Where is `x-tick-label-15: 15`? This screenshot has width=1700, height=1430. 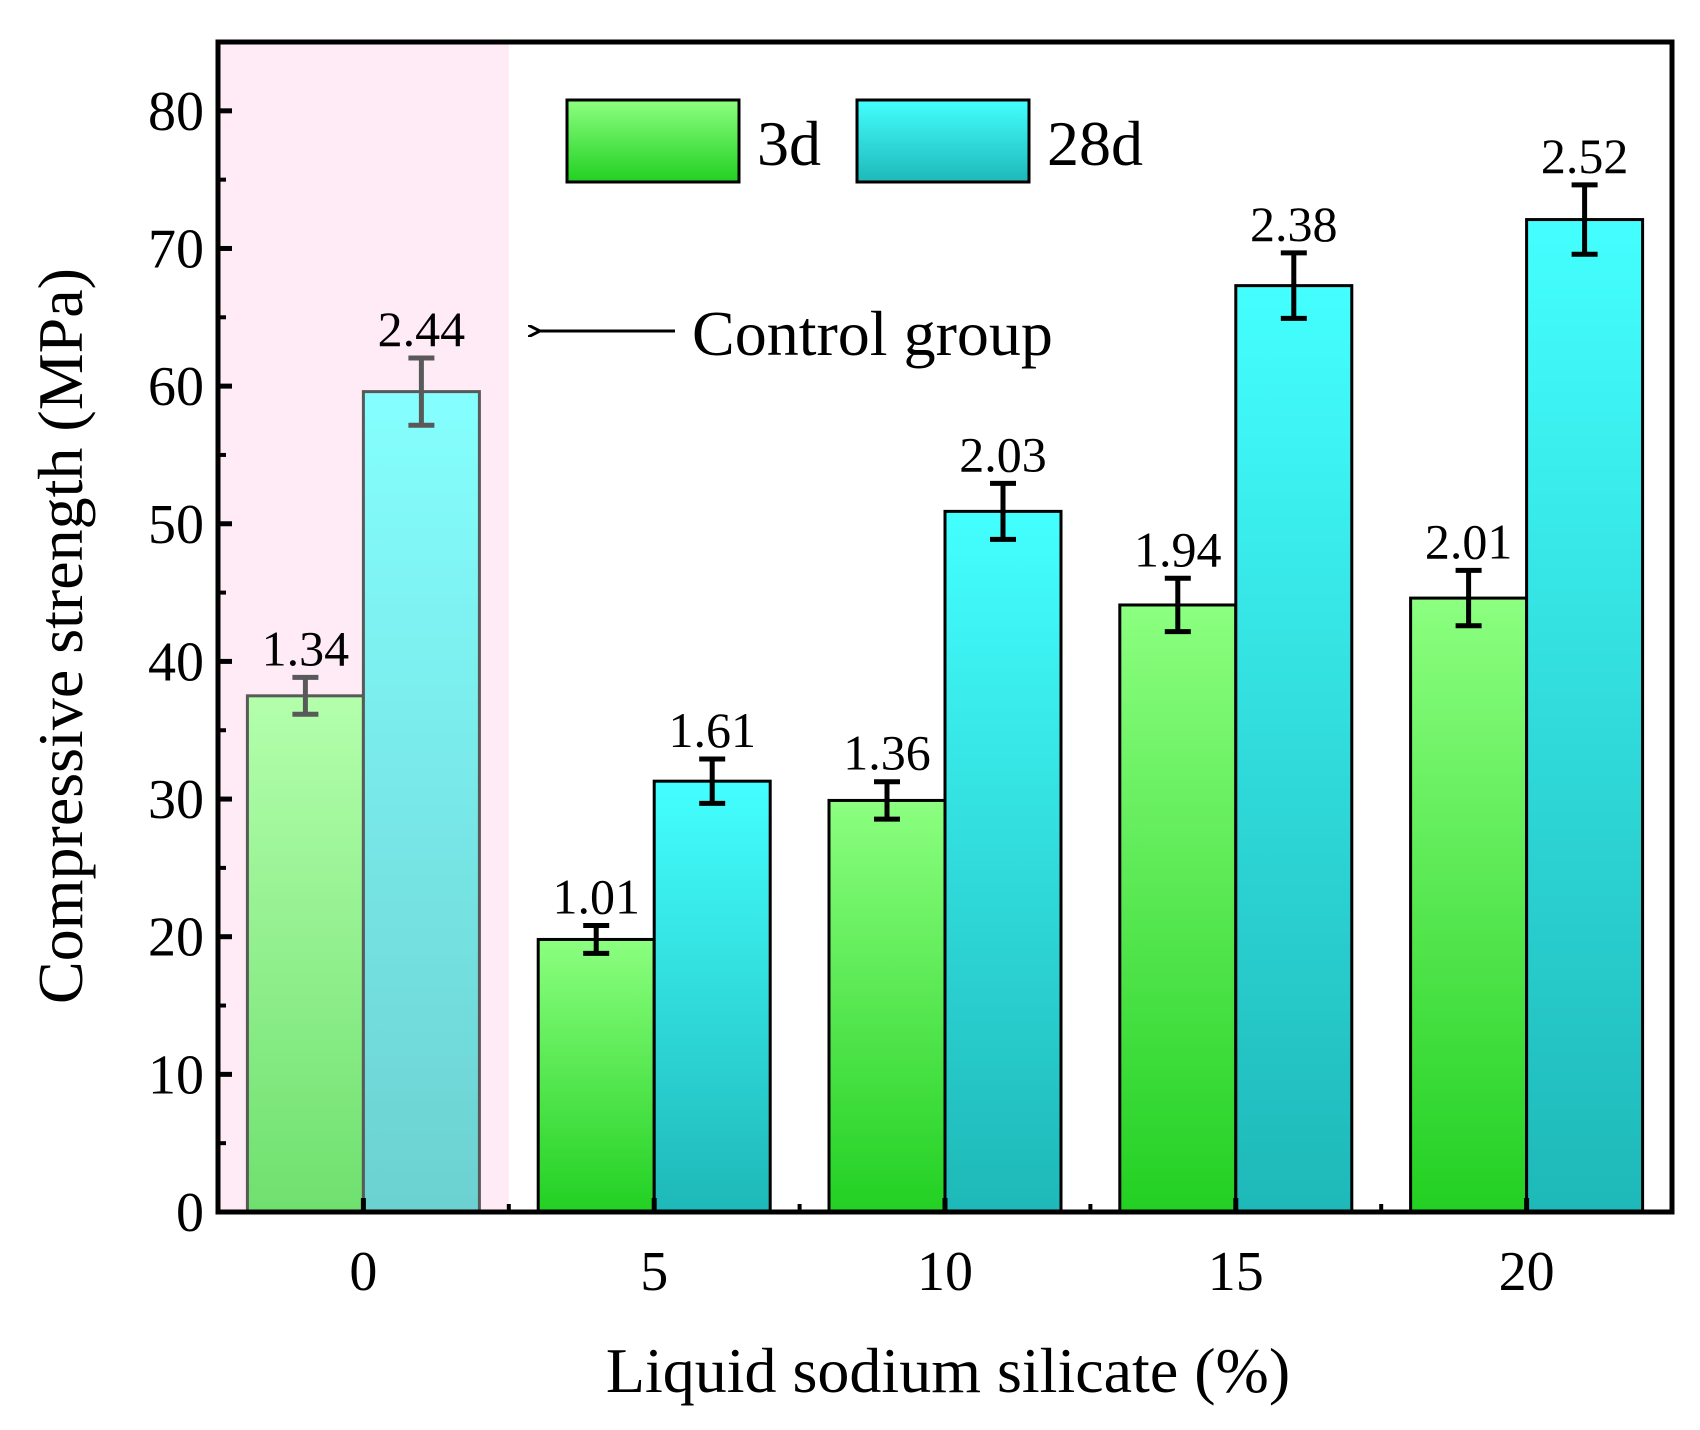 x-tick-label-15: 15 is located at coordinates (1236, 1272).